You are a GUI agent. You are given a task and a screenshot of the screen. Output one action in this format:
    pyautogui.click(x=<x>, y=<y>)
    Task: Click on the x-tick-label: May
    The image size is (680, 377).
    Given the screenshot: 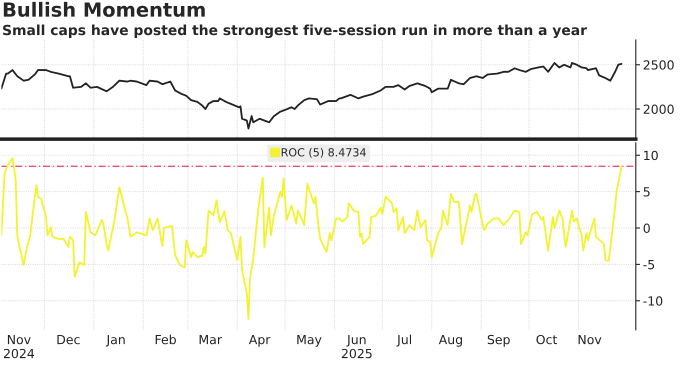 What is the action you would take?
    pyautogui.click(x=309, y=340)
    